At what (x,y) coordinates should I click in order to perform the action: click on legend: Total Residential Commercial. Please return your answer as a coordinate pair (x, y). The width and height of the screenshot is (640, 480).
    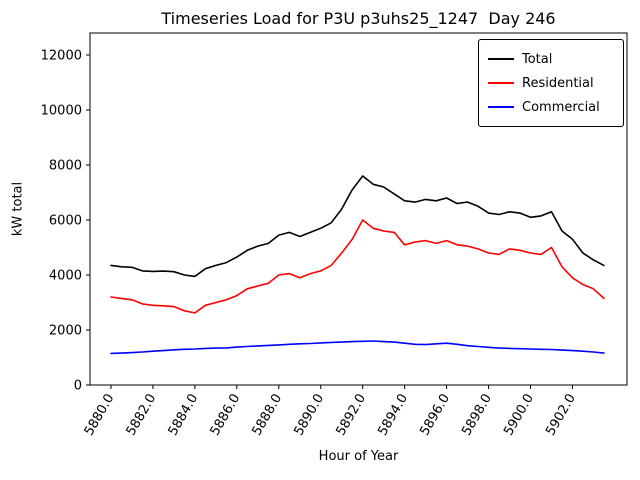
    Looking at the image, I should click on (551, 83).